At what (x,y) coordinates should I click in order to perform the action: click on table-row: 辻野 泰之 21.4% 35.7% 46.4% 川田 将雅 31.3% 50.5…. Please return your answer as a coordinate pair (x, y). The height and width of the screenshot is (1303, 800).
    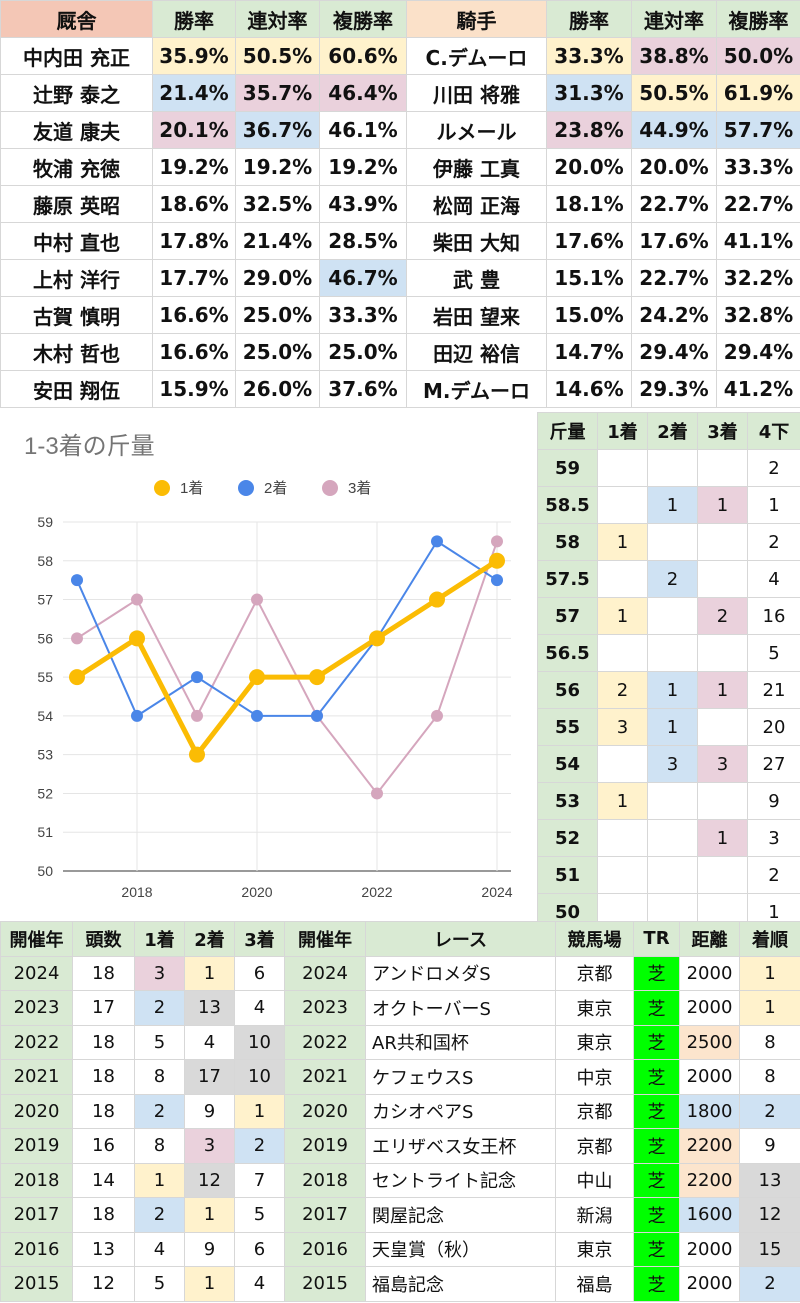
    Looking at the image, I should click on (400, 93).